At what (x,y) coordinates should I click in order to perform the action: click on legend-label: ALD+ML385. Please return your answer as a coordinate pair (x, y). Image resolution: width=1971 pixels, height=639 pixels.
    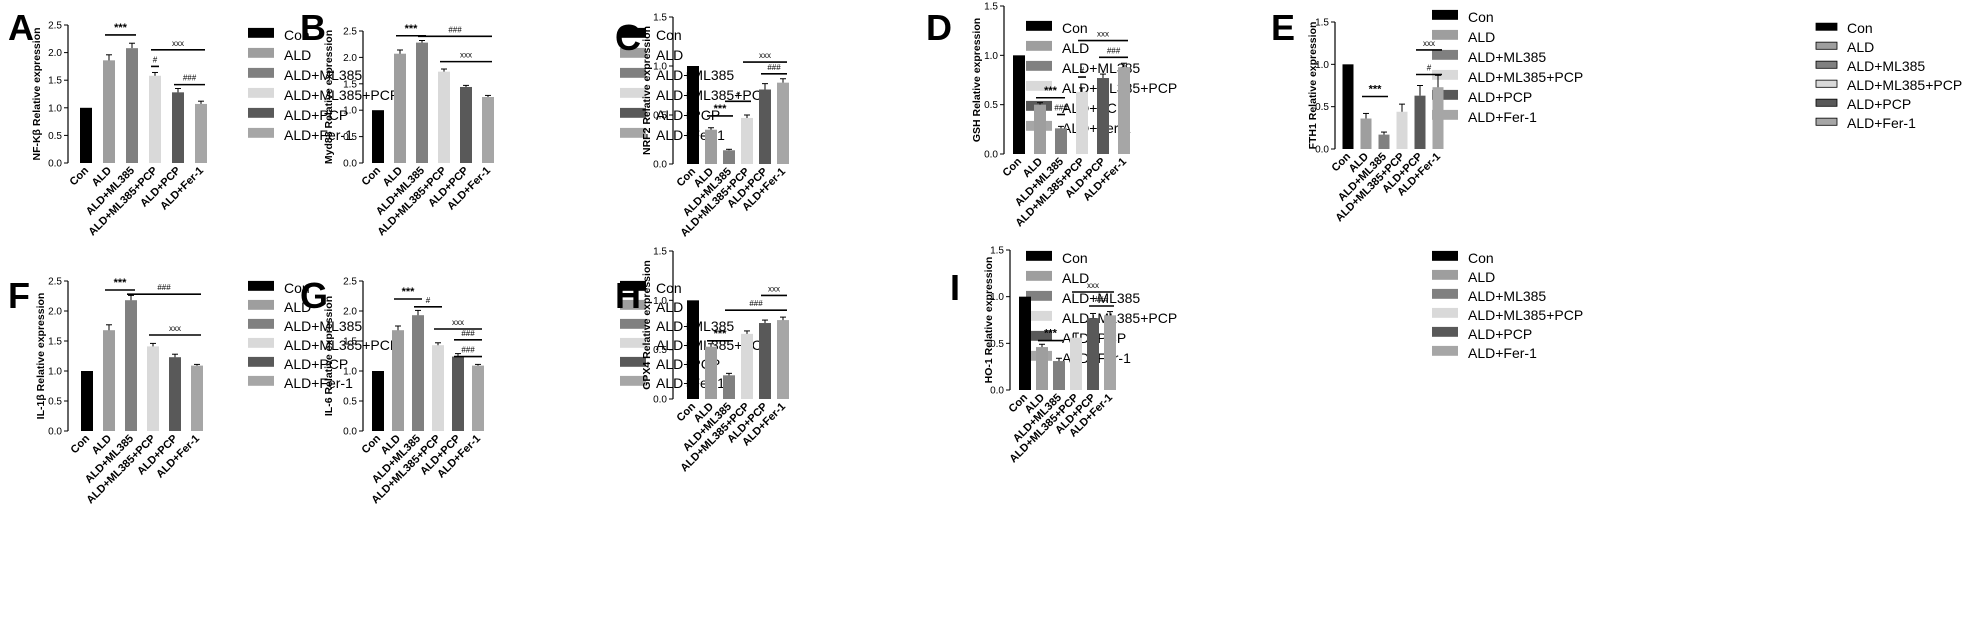
    Looking at the image, I should click on (1507, 57).